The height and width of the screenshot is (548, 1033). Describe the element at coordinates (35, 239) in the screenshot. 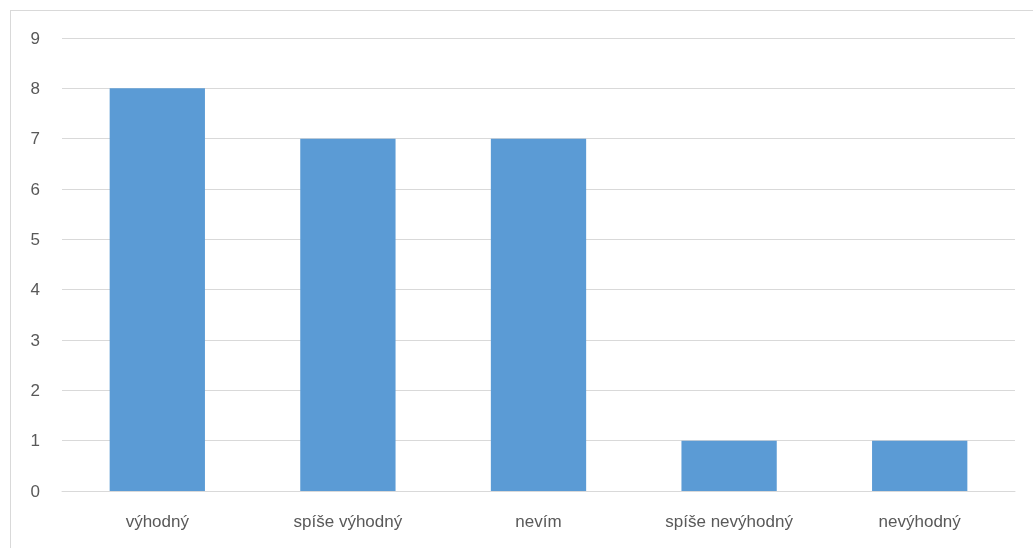

I see `y-tick-label: 5` at that location.